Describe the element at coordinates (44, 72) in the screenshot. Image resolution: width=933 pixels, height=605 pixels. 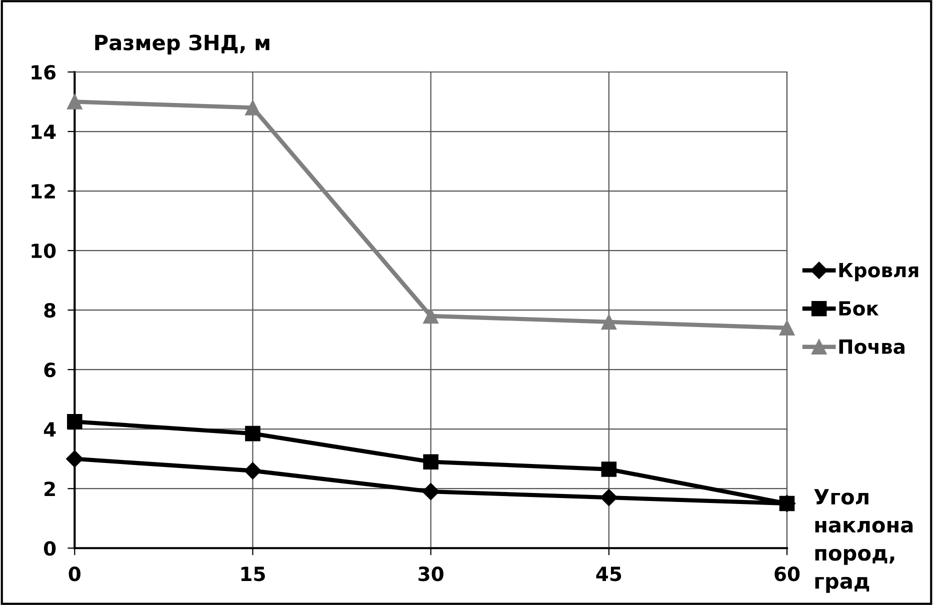
I see `y-tick-label: 16` at that location.